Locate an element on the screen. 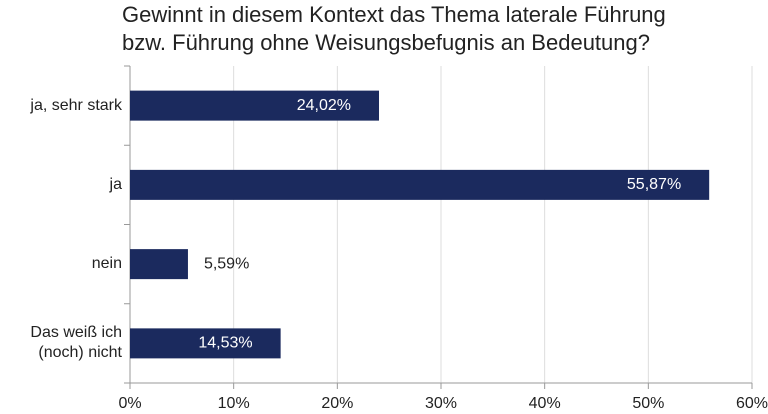 The height and width of the screenshot is (414, 768). x-tick-label: 40% is located at coordinates (545, 403).